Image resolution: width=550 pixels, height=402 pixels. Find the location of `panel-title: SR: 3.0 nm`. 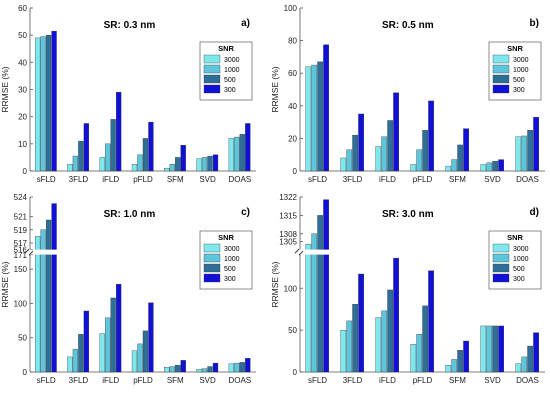

panel-title: SR: 3.0 nm is located at coordinates (408, 214).